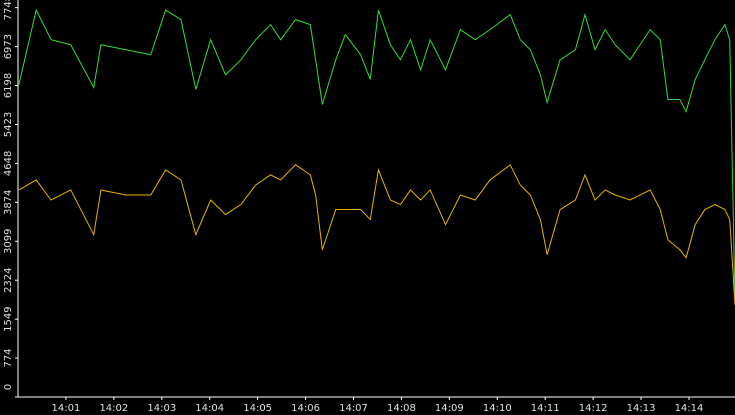 The width and height of the screenshot is (735, 415). What do you see at coordinates (8, 85) in the screenshot?
I see `y-tick-label: 6198` at bounding box center [8, 85].